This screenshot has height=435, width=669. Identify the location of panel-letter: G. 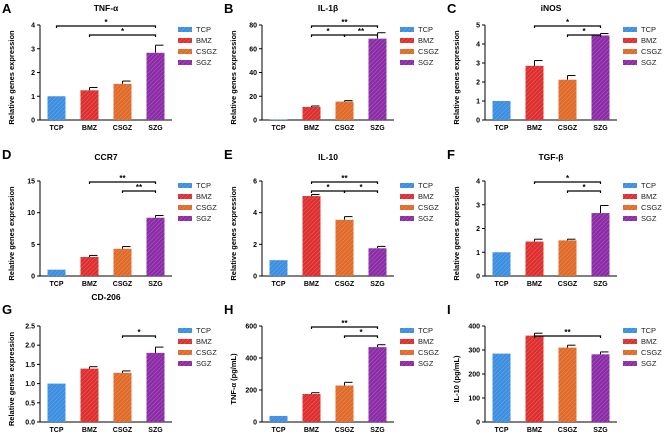
(7, 309).